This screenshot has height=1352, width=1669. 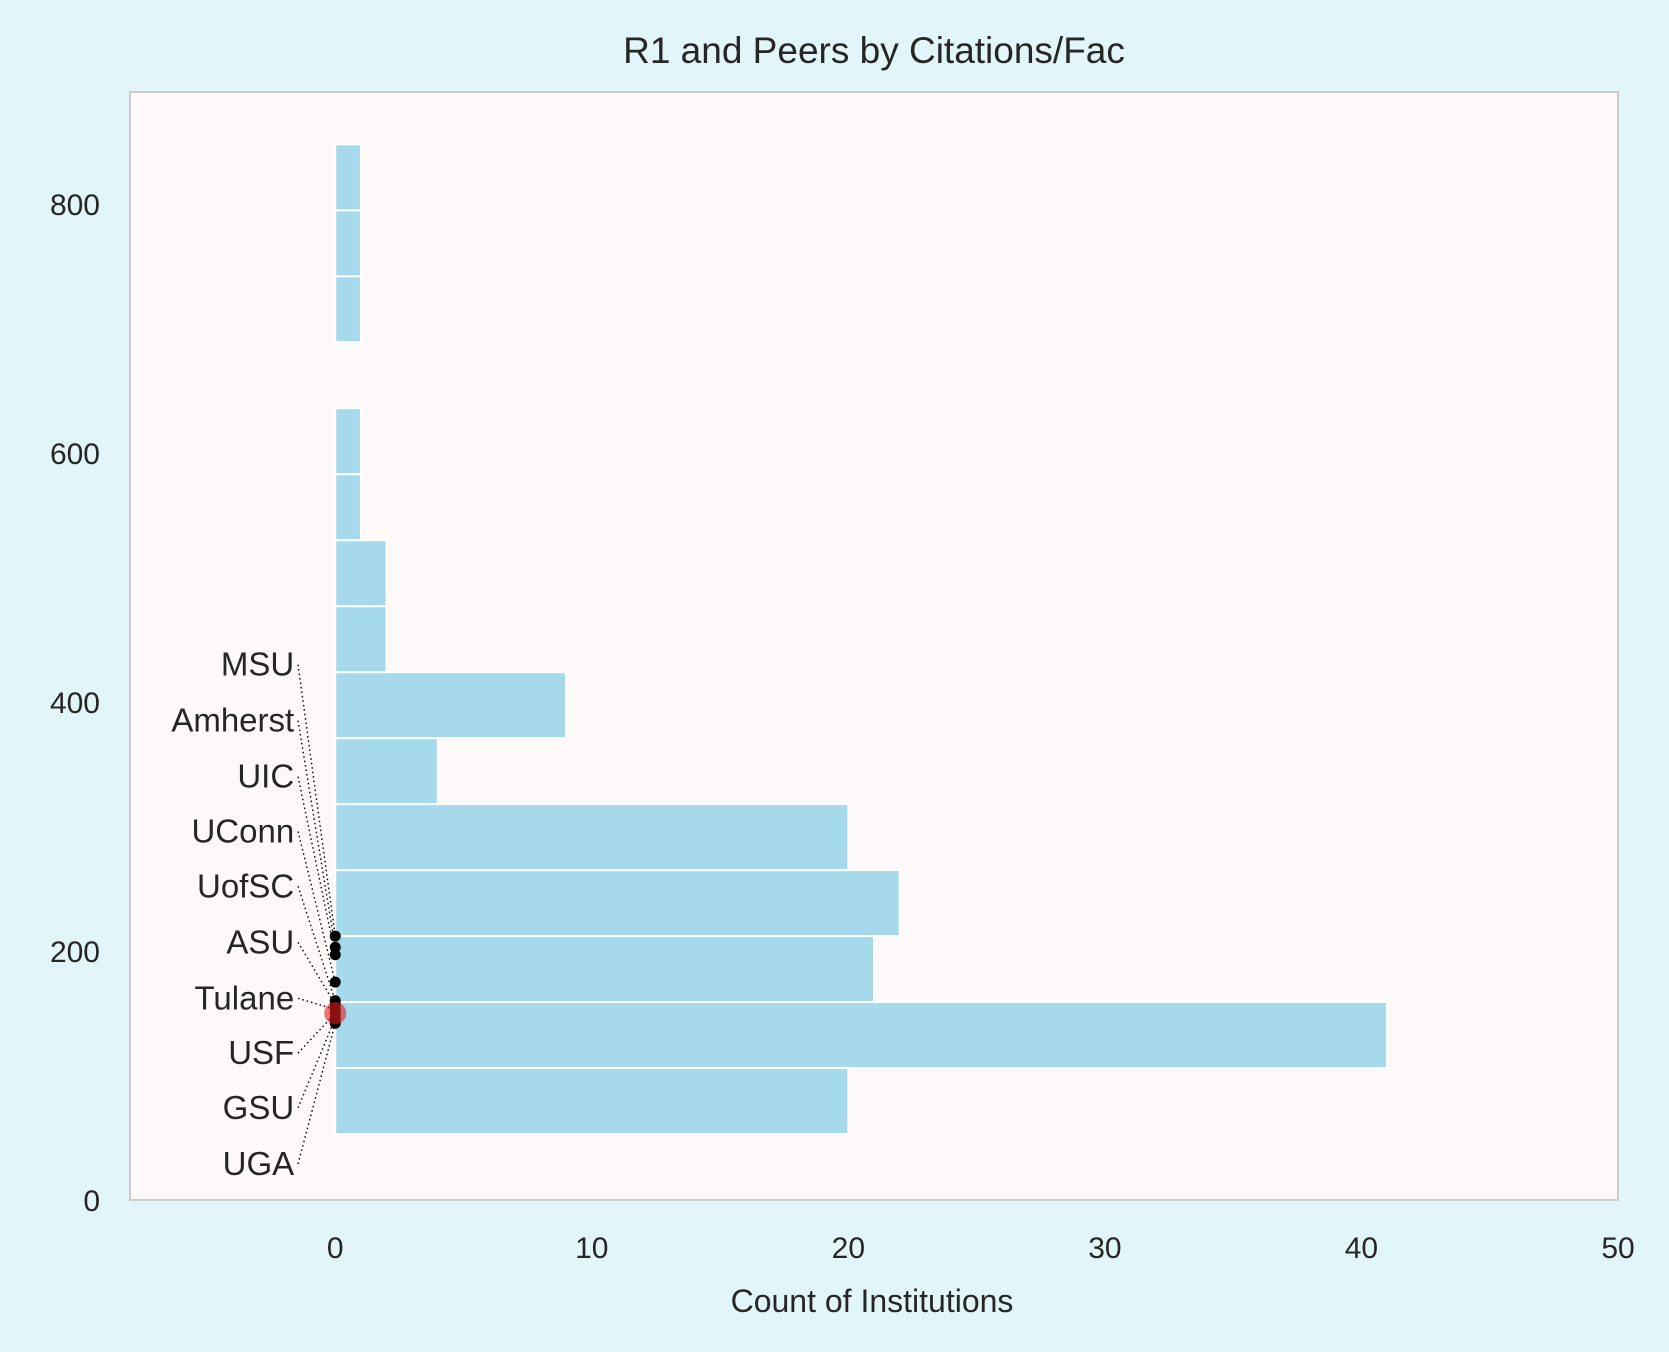 I want to click on highlight-point, so click(x=335, y=1013).